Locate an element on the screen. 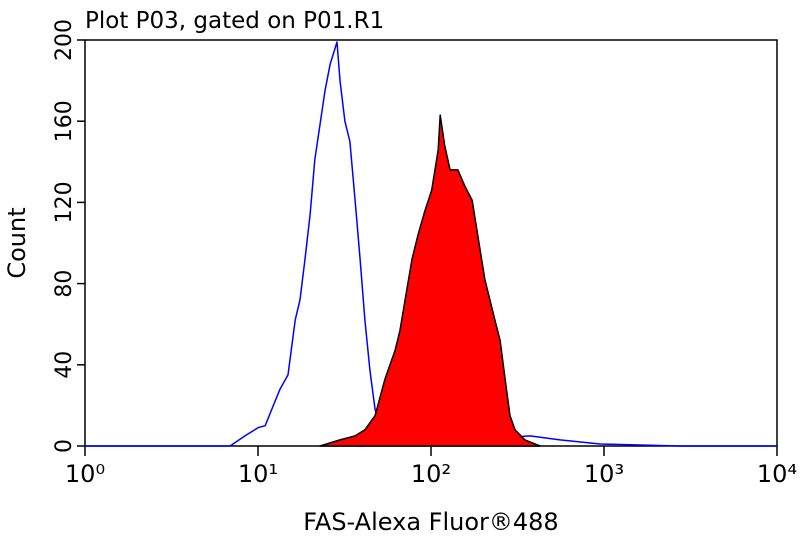 The width and height of the screenshot is (800, 537). x-tick-label: 10² is located at coordinates (431, 474).